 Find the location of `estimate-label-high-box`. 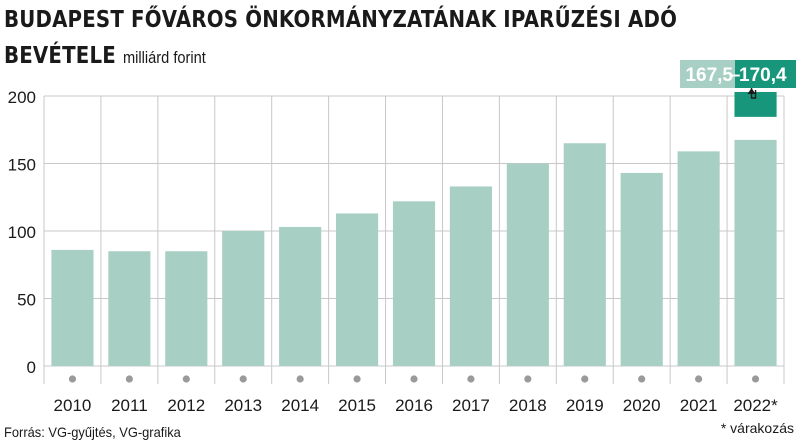

estimate-label-high-box is located at coordinates (765, 74).